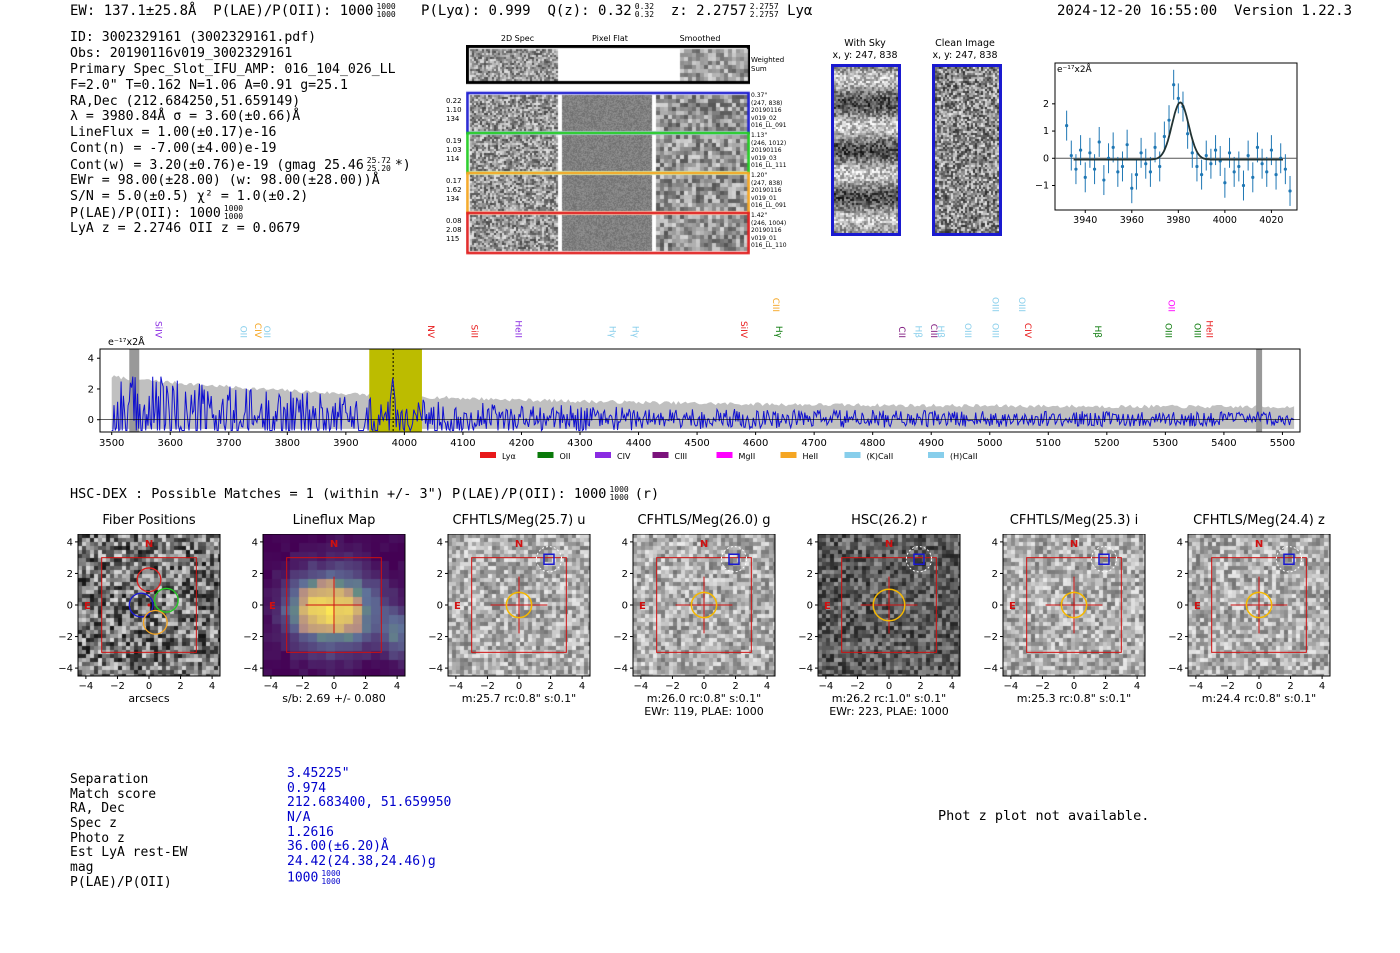 The width and height of the screenshot is (1400, 953). Describe the element at coordinates (865, 43) in the screenshot. I see `with-sky-title: With Sky` at that location.